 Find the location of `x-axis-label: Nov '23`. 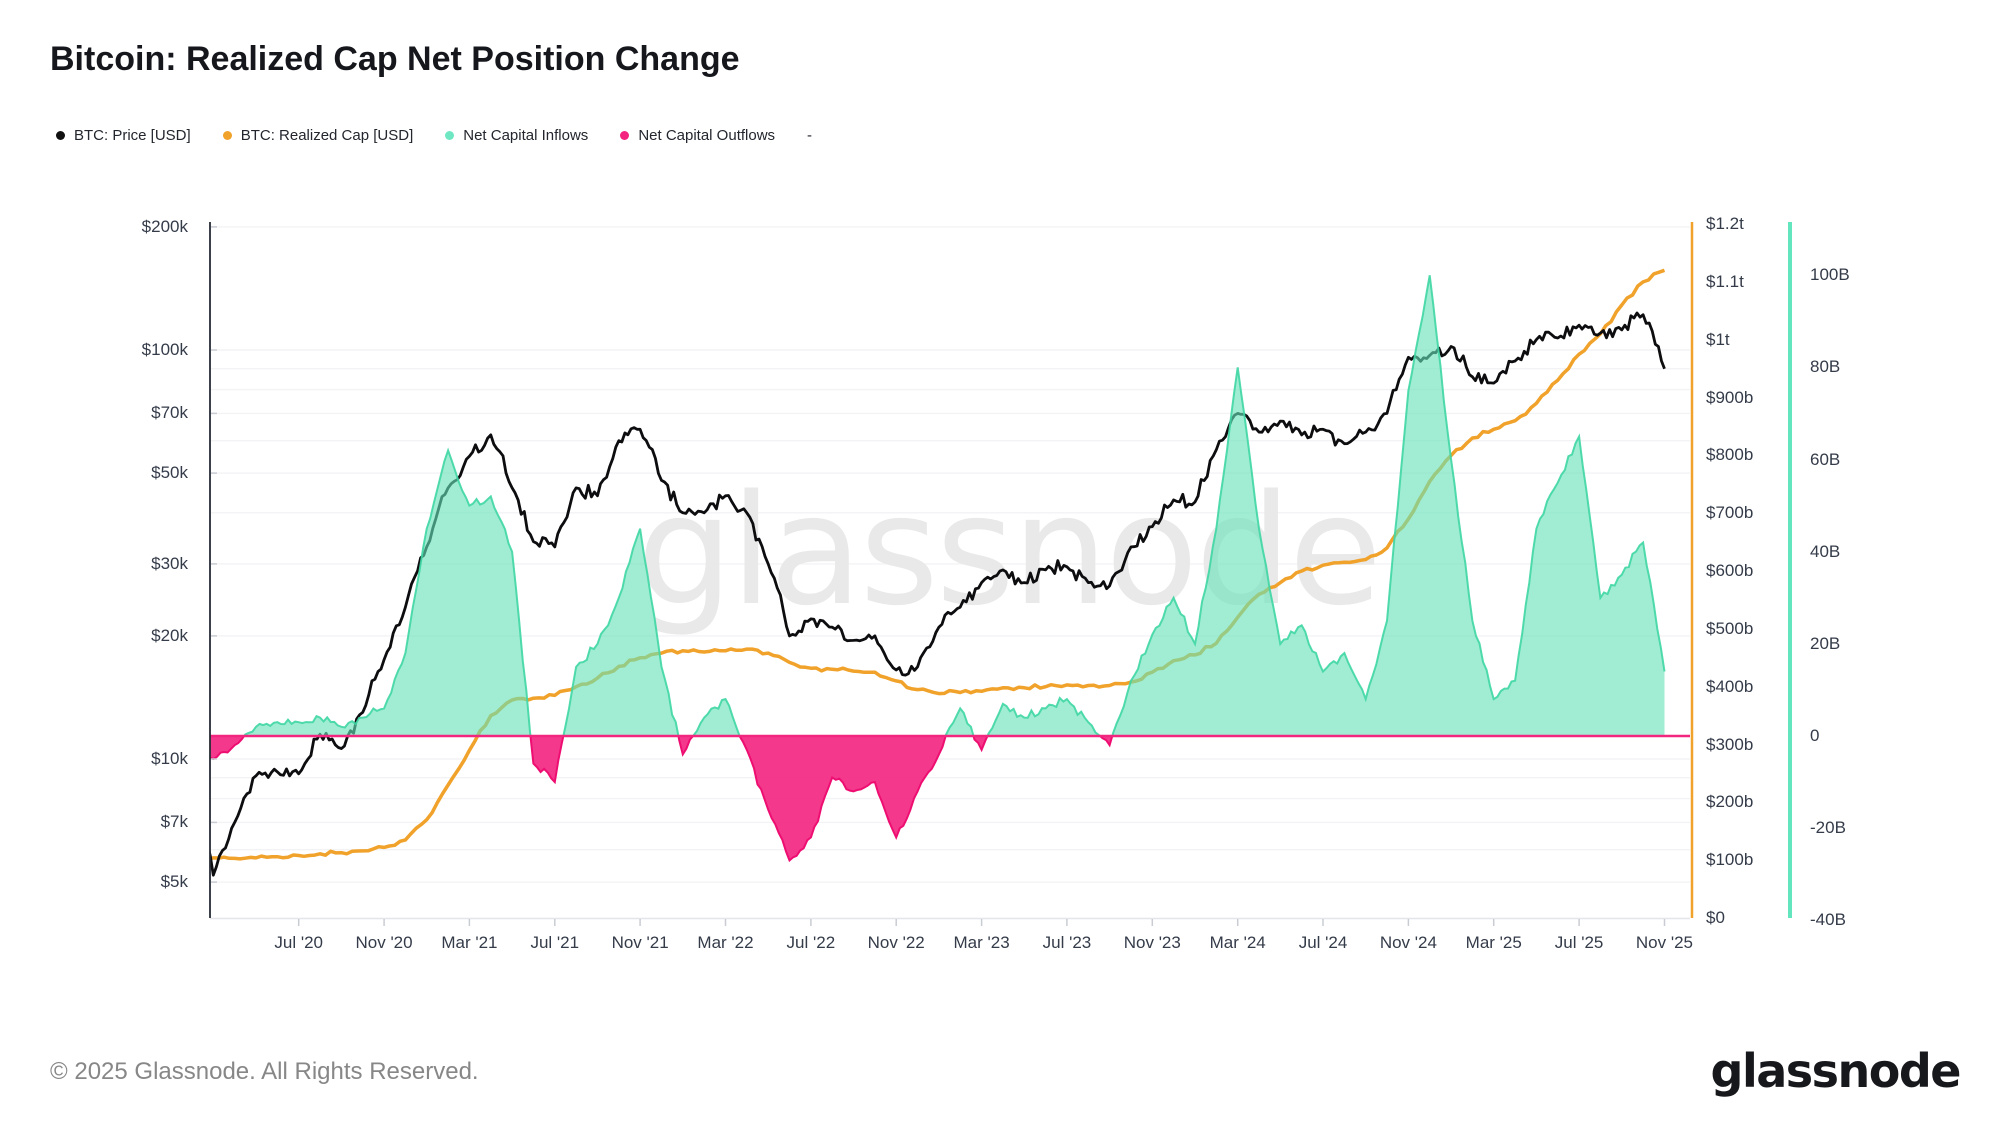

x-axis-label: Nov '23 is located at coordinates (1152, 942).